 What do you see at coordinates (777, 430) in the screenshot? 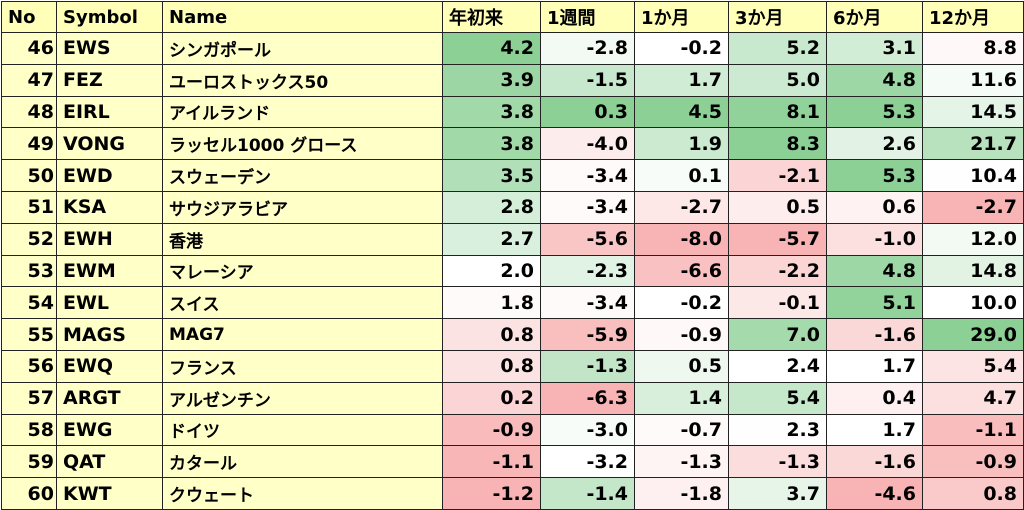
I see `value-cell: 2.3` at bounding box center [777, 430].